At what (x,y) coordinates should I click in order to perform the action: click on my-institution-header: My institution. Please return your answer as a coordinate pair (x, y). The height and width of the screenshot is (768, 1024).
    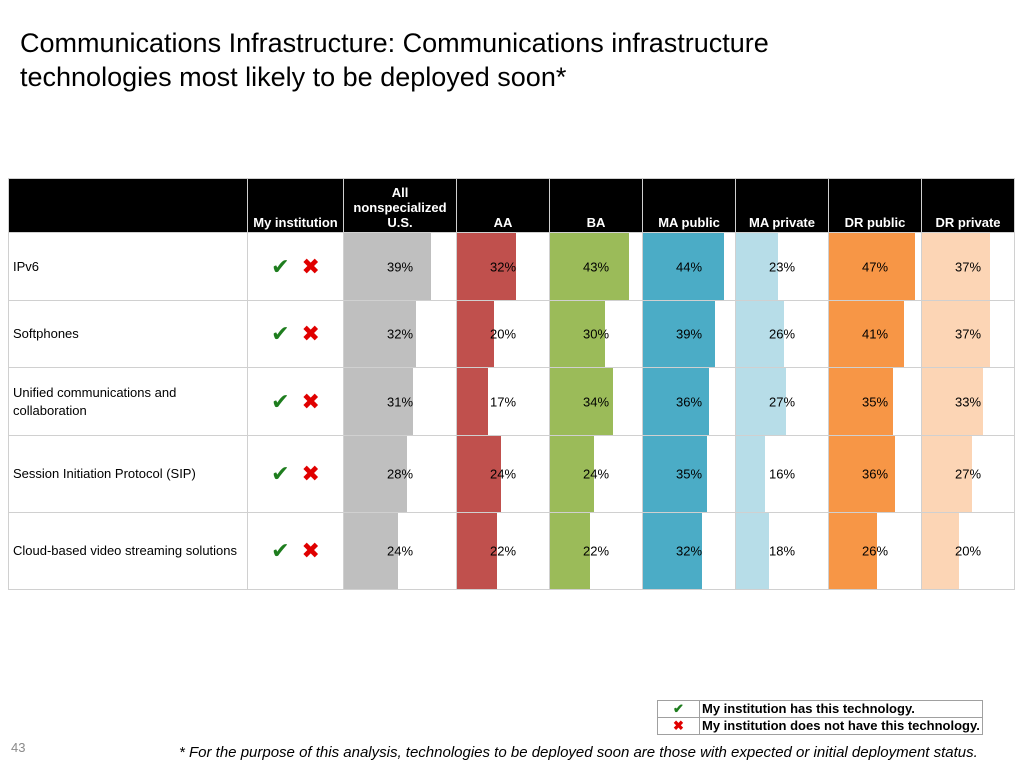
    Looking at the image, I should click on (295, 205).